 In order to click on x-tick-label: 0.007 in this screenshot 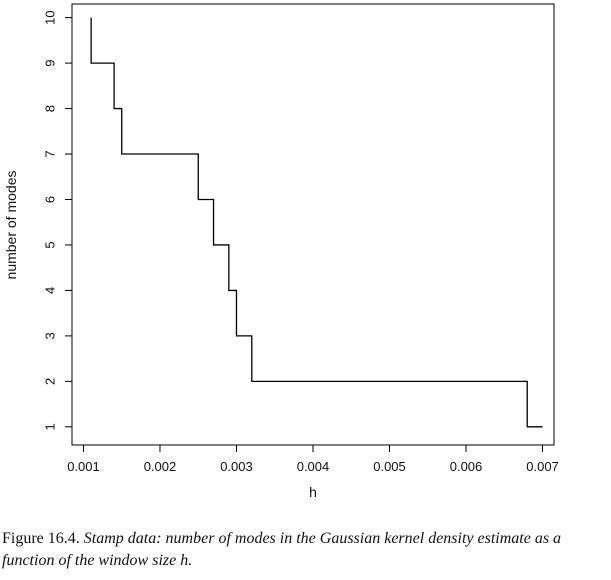, I will do `click(542, 466)`.